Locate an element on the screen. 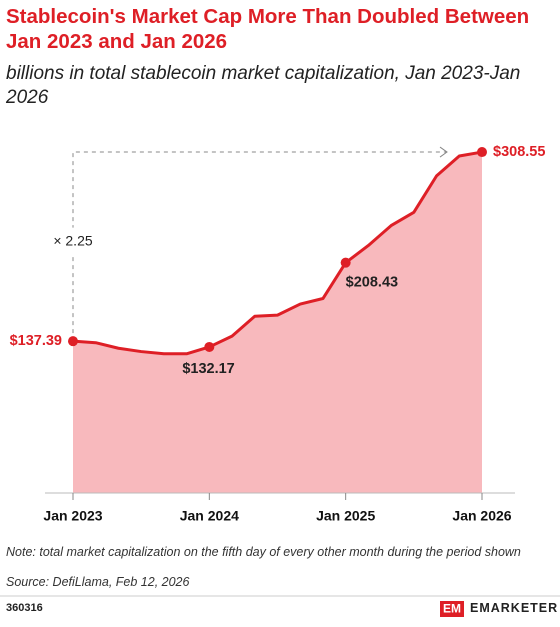  x-tick-label: Jan 2024 is located at coordinates (209, 516).